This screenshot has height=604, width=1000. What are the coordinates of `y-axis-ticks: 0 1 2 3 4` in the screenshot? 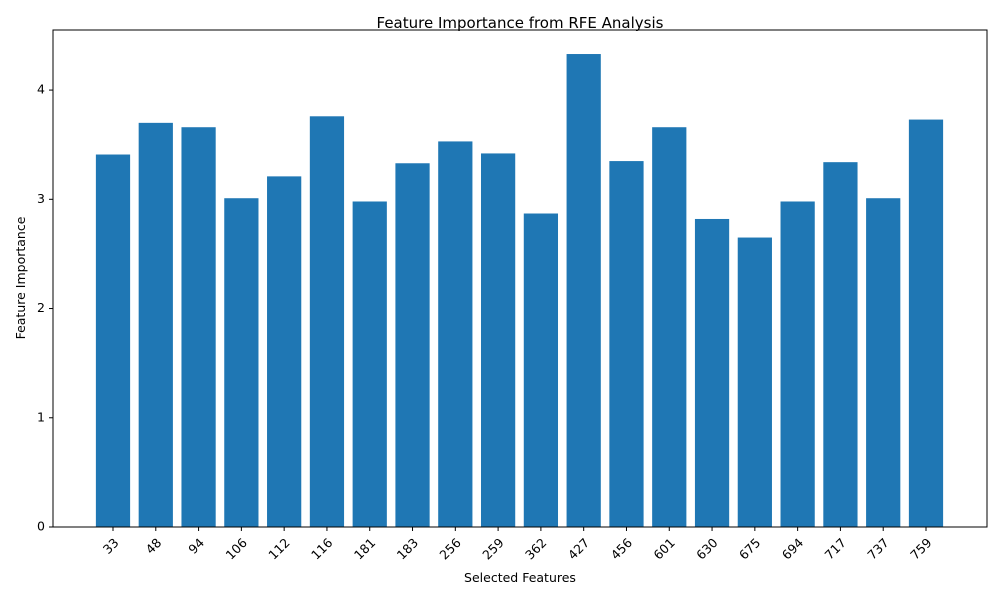 It's located at (45, 308).